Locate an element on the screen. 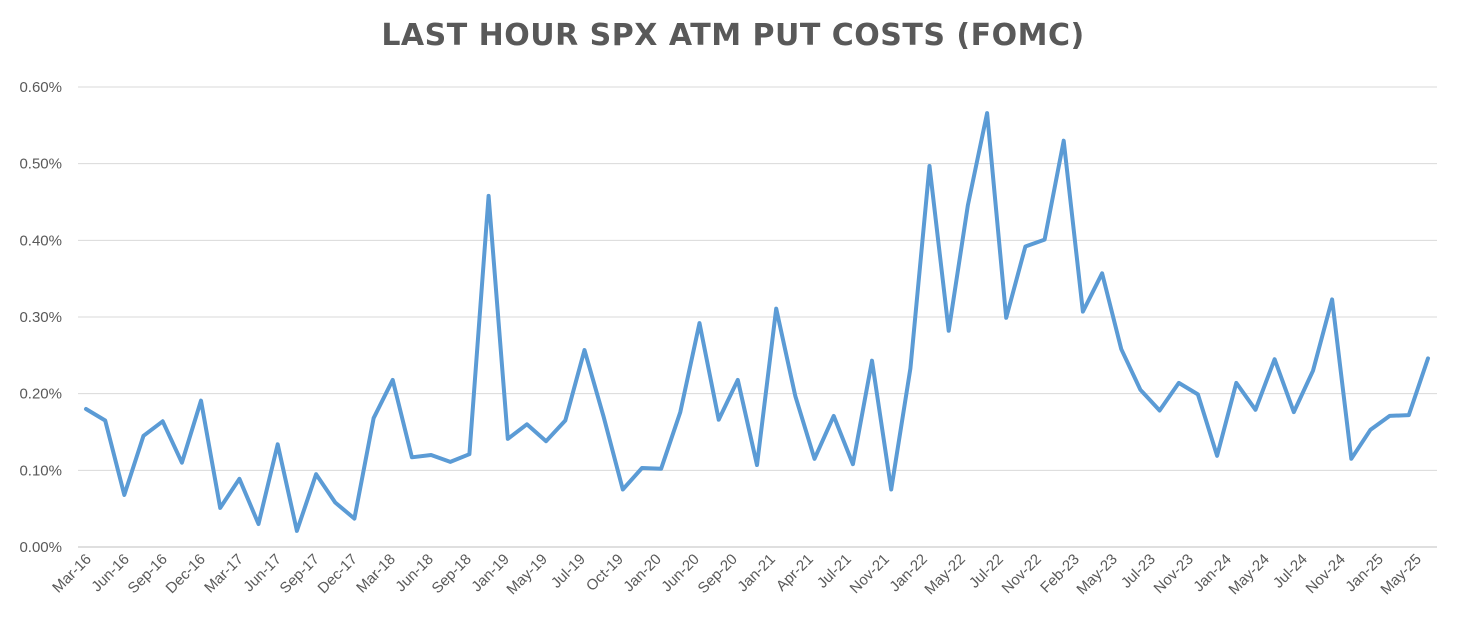 The image size is (1466, 630). x-tick-label: Jun-18 is located at coordinates (414, 573).